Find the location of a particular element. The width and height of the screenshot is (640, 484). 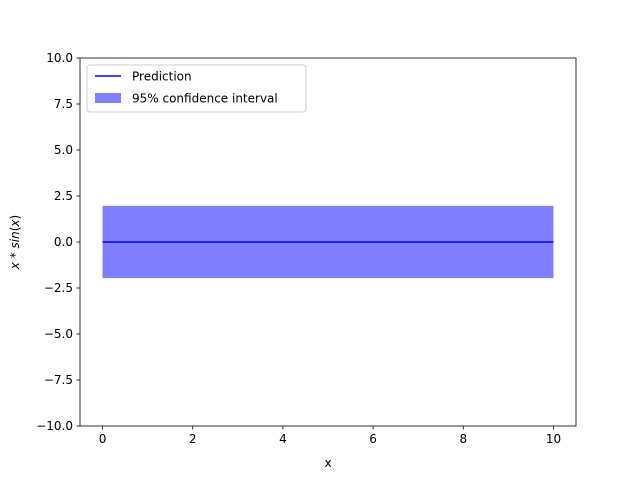

x-tick-label: 2 is located at coordinates (193, 439).